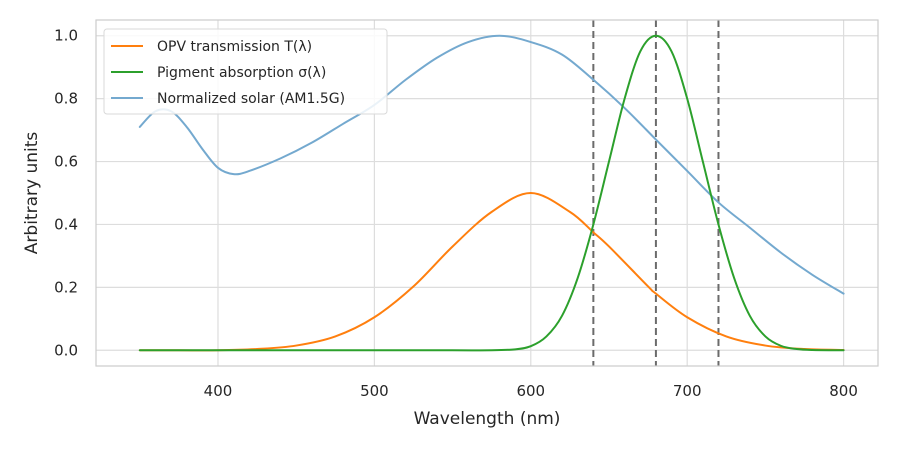 The width and height of the screenshot is (900, 450). Describe the element at coordinates (66, 36) in the screenshot. I see `y-tick-label: 1.0` at that location.